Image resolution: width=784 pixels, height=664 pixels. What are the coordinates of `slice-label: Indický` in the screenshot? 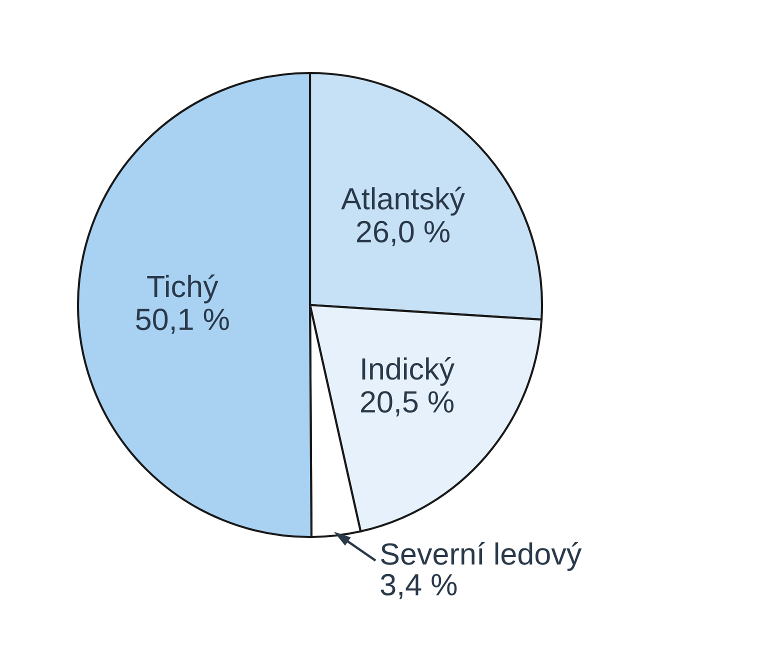 It's located at (408, 371).